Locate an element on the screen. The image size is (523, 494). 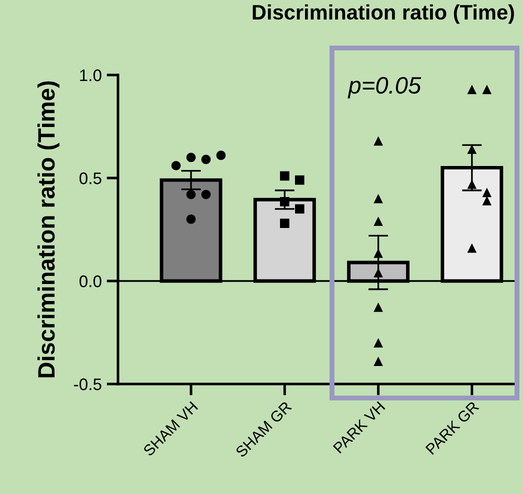
y-tick-label: 1.0 is located at coordinates (91, 75).